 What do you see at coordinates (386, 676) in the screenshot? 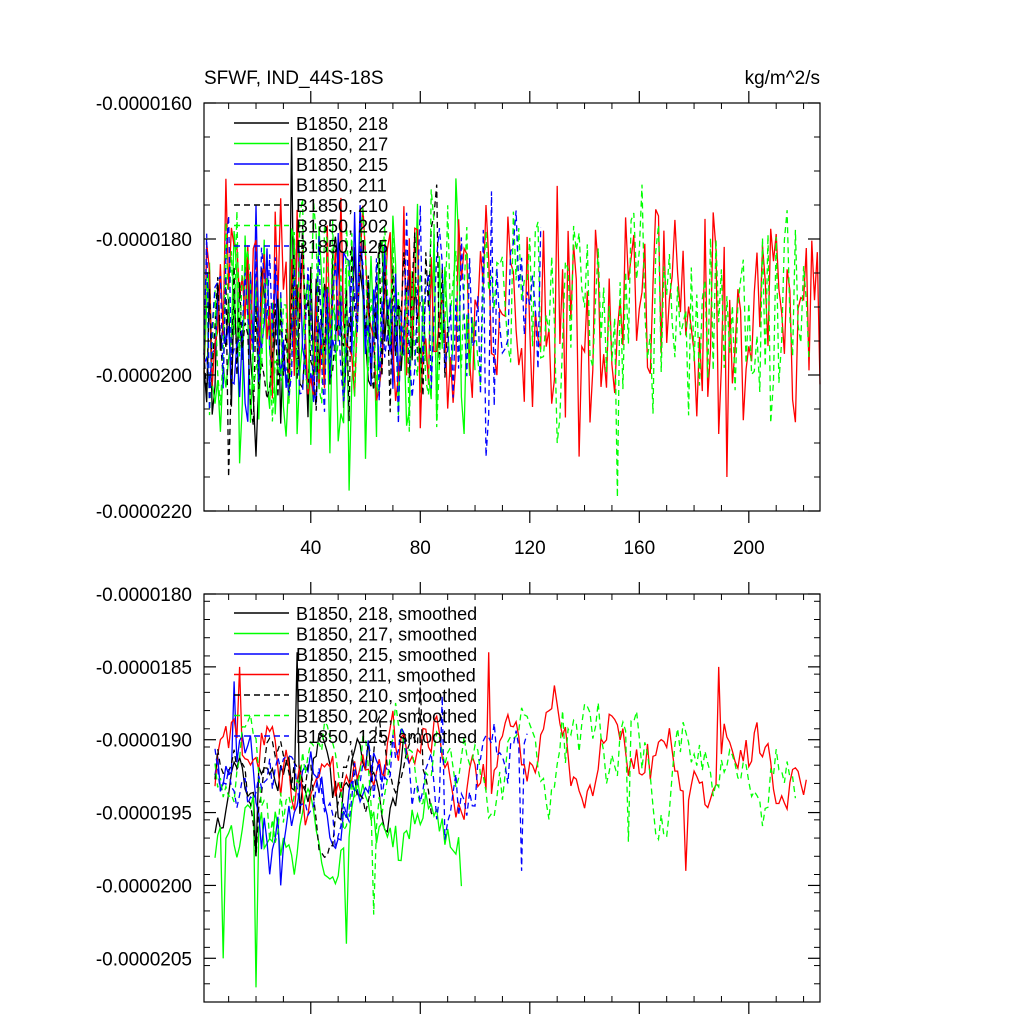
I see `legend-label: B1850, 211, smoothed` at bounding box center [386, 676].